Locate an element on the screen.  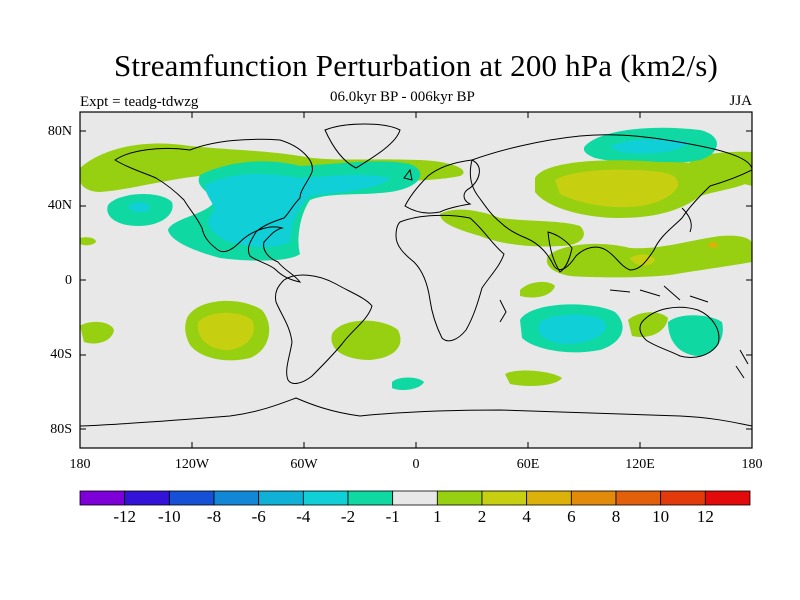
colorbar-label: -12 is located at coordinates (124, 516).